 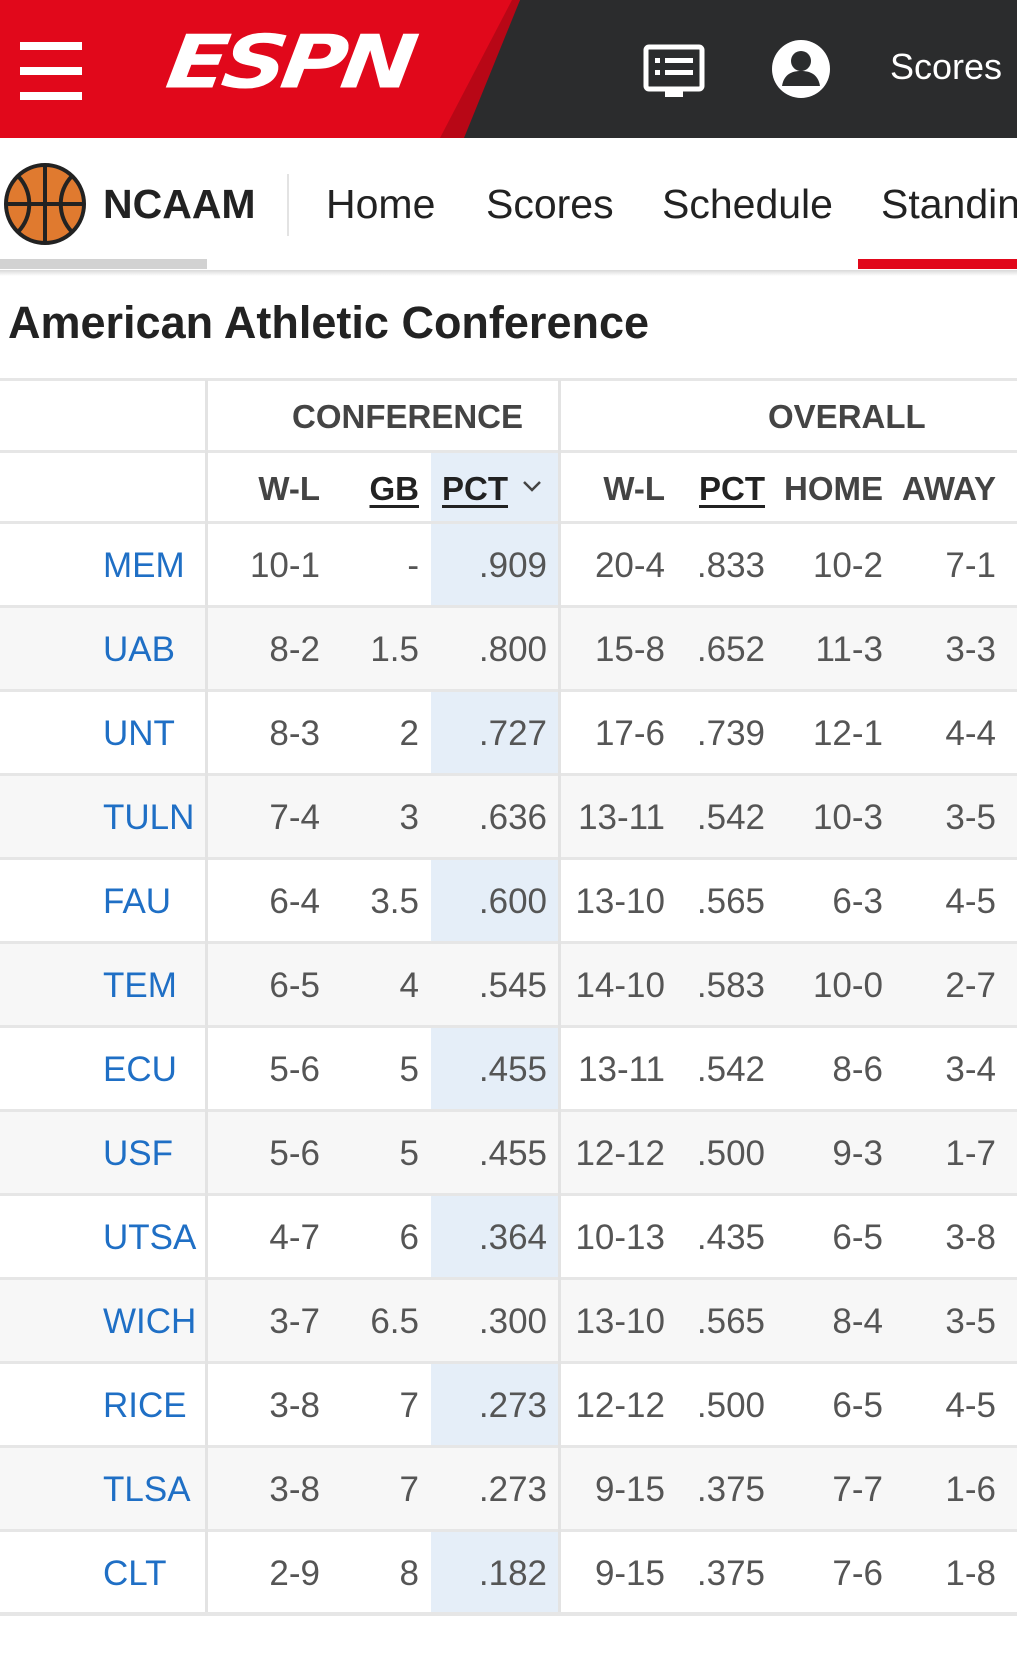 What do you see at coordinates (150, 1237) in the screenshot?
I see `team-abbr: UTSA` at bounding box center [150, 1237].